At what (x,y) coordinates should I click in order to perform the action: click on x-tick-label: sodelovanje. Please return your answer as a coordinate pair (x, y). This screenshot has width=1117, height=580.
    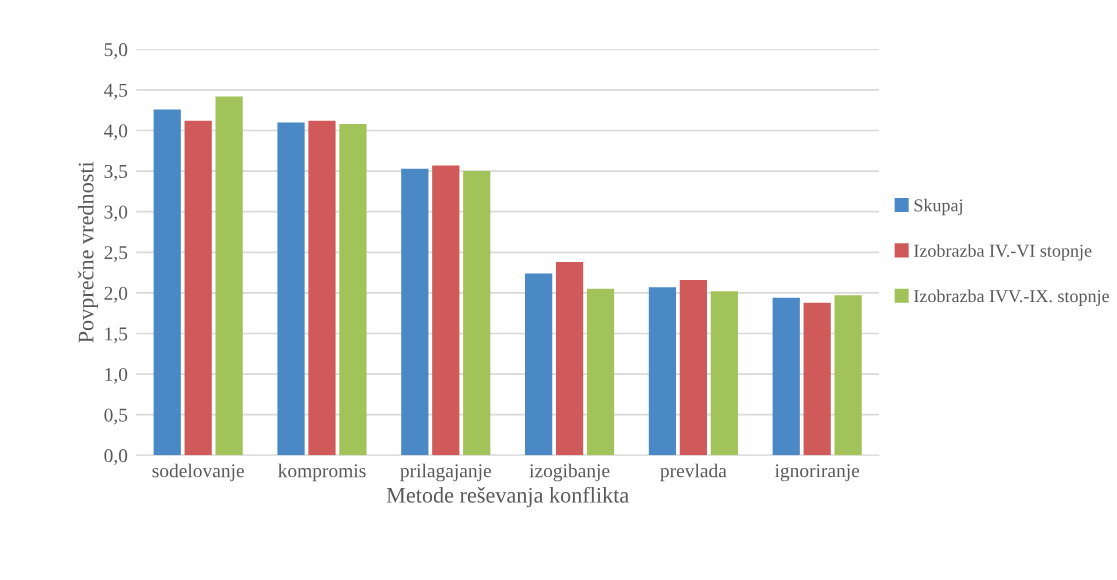
    Looking at the image, I should click on (198, 472).